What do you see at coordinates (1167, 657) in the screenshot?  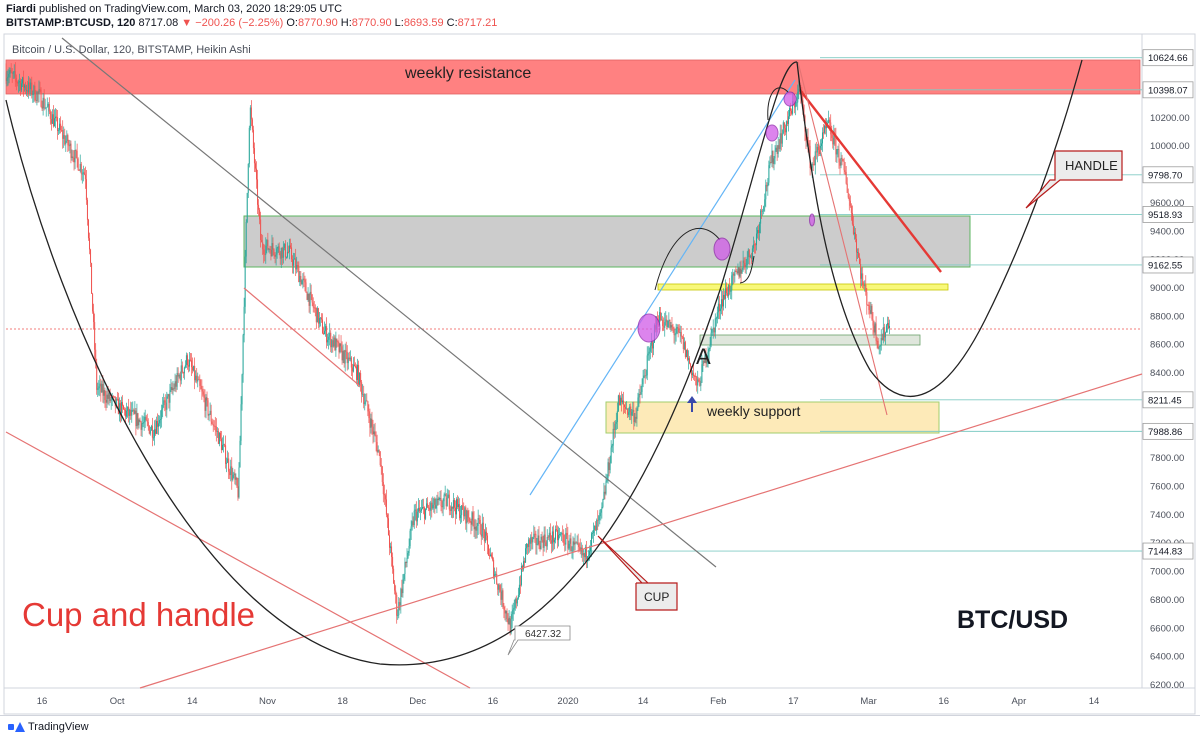 I see `price-tick-label: 6400.00` at bounding box center [1167, 657].